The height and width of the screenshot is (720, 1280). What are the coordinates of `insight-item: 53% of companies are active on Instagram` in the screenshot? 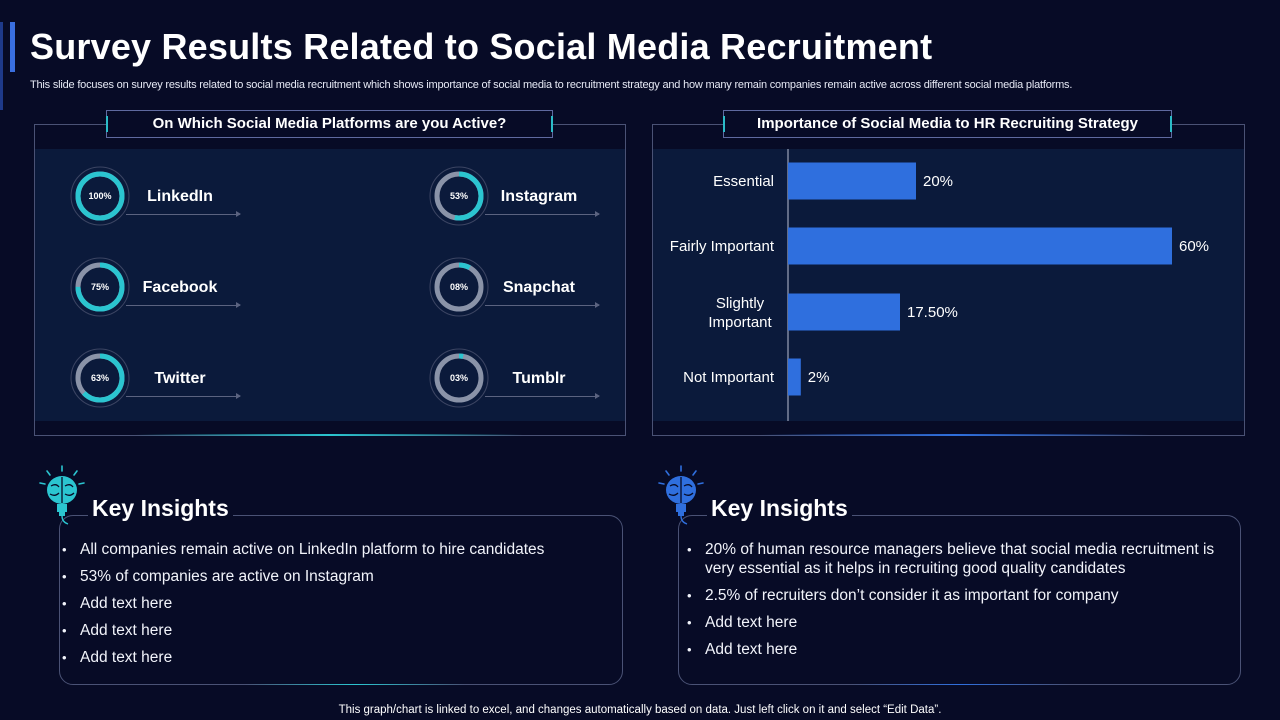 It's located at (330, 576).